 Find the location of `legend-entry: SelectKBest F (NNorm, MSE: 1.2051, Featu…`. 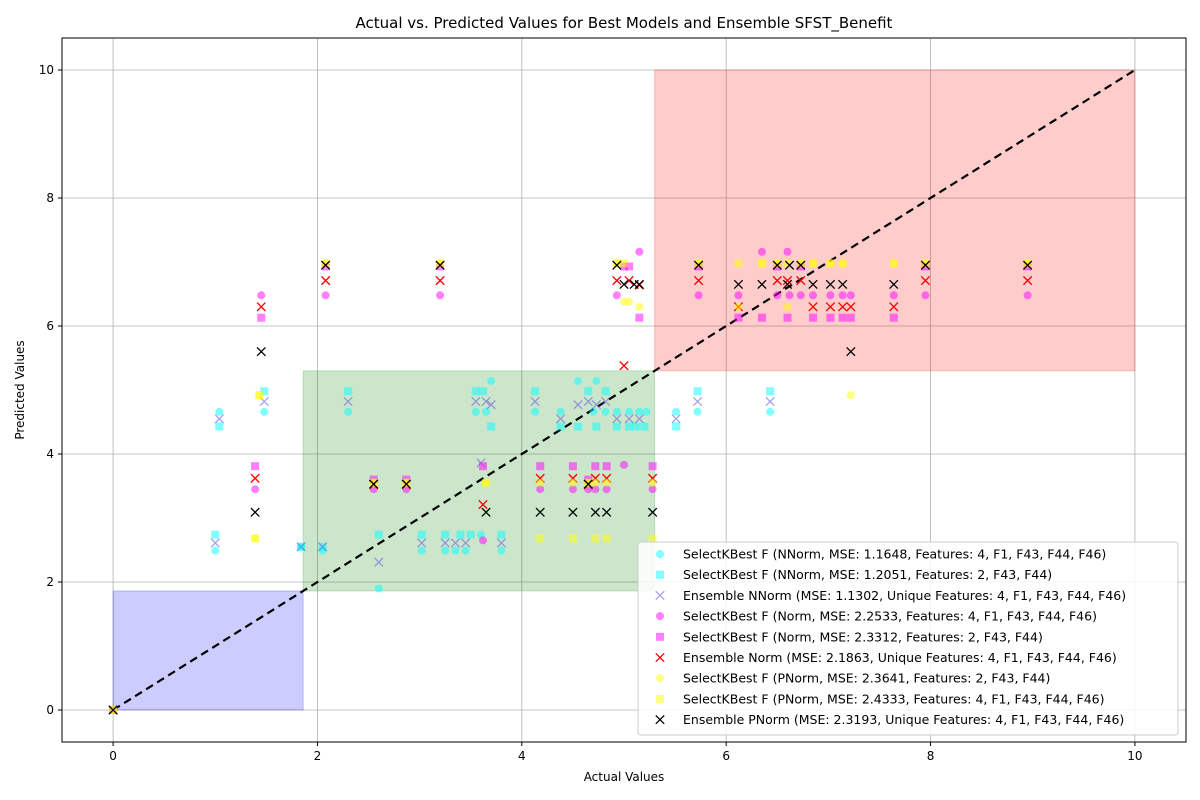

legend-entry: SelectKBest F (NNorm, MSE: 1.2051, Featu… is located at coordinates (854, 574).